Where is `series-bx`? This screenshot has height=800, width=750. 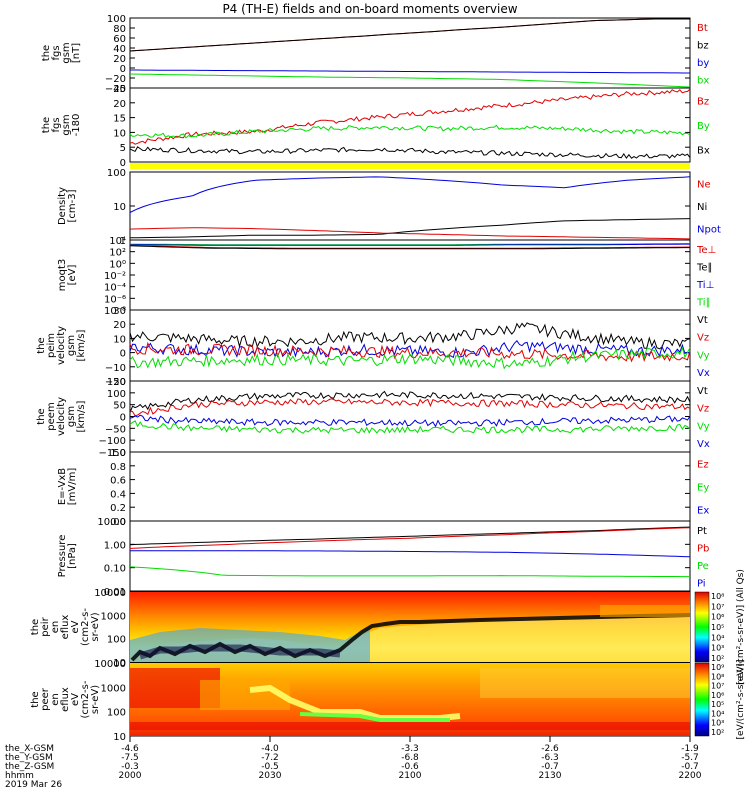
series-bx is located at coordinates (410, 80).